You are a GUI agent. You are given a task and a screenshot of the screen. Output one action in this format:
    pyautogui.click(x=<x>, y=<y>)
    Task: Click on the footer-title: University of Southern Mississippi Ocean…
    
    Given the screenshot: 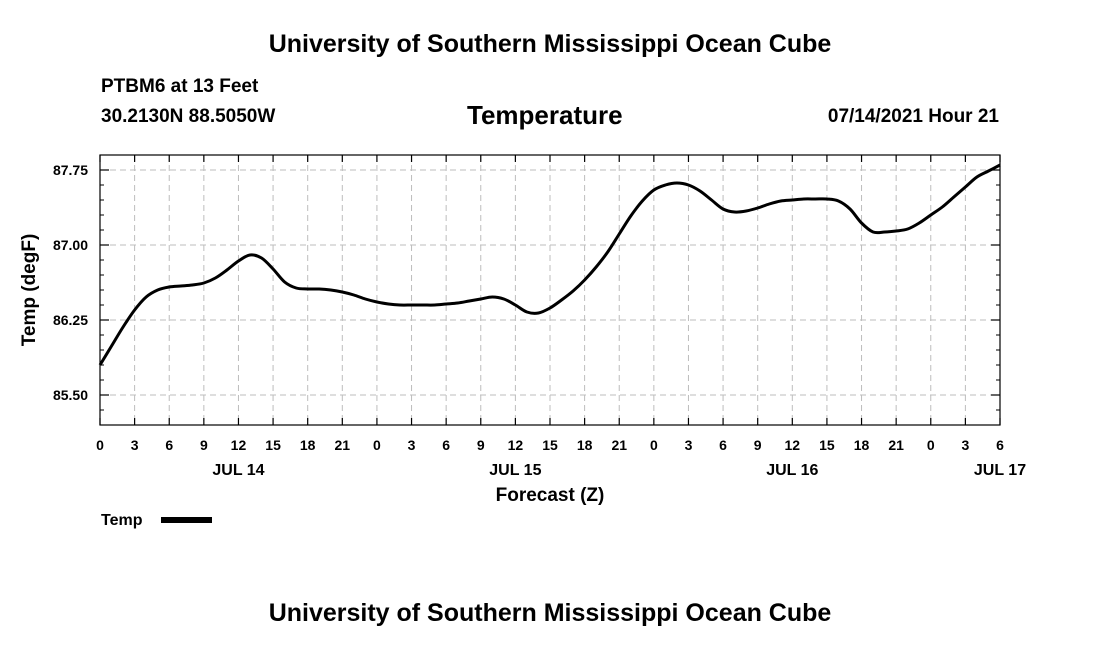 What is the action you would take?
    pyautogui.click(x=550, y=613)
    